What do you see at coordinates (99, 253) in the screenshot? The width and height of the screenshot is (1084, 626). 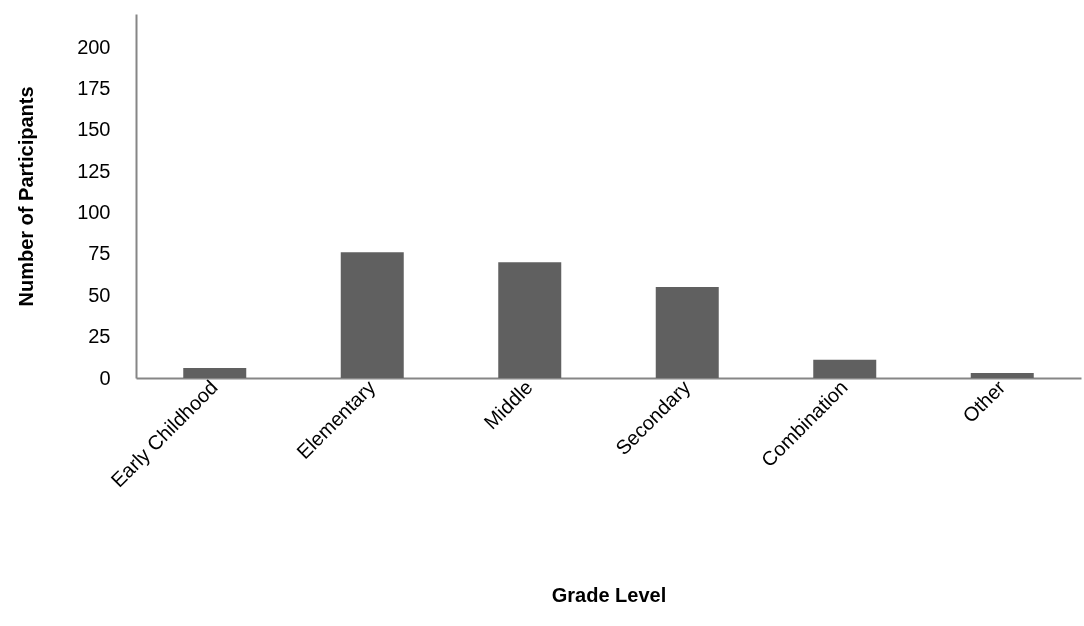 I see `y-tick-label: 75` at bounding box center [99, 253].